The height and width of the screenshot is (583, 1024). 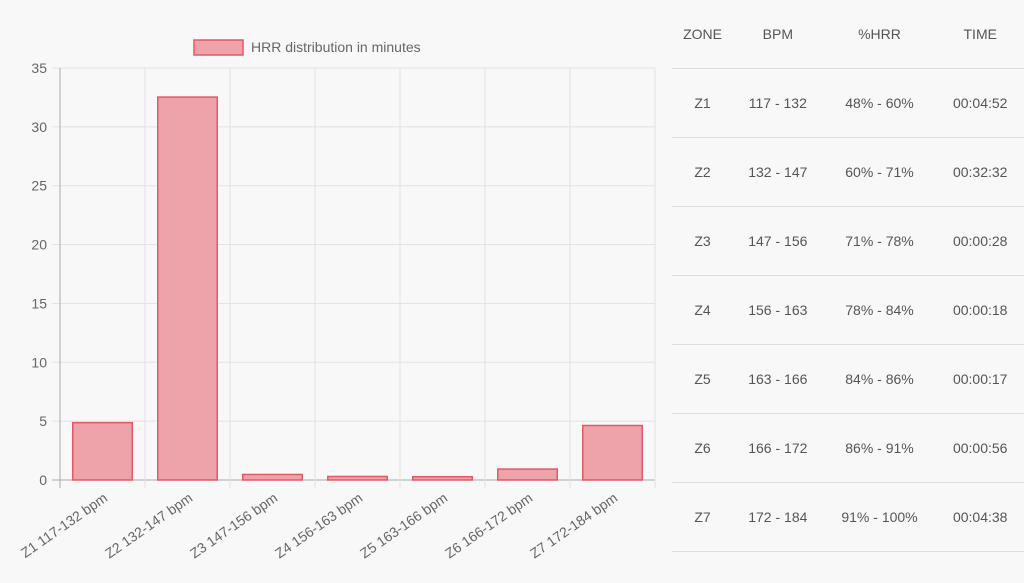 What do you see at coordinates (488, 525) in the screenshot?
I see `x-tick-label: Z6 166-172 bpm` at bounding box center [488, 525].